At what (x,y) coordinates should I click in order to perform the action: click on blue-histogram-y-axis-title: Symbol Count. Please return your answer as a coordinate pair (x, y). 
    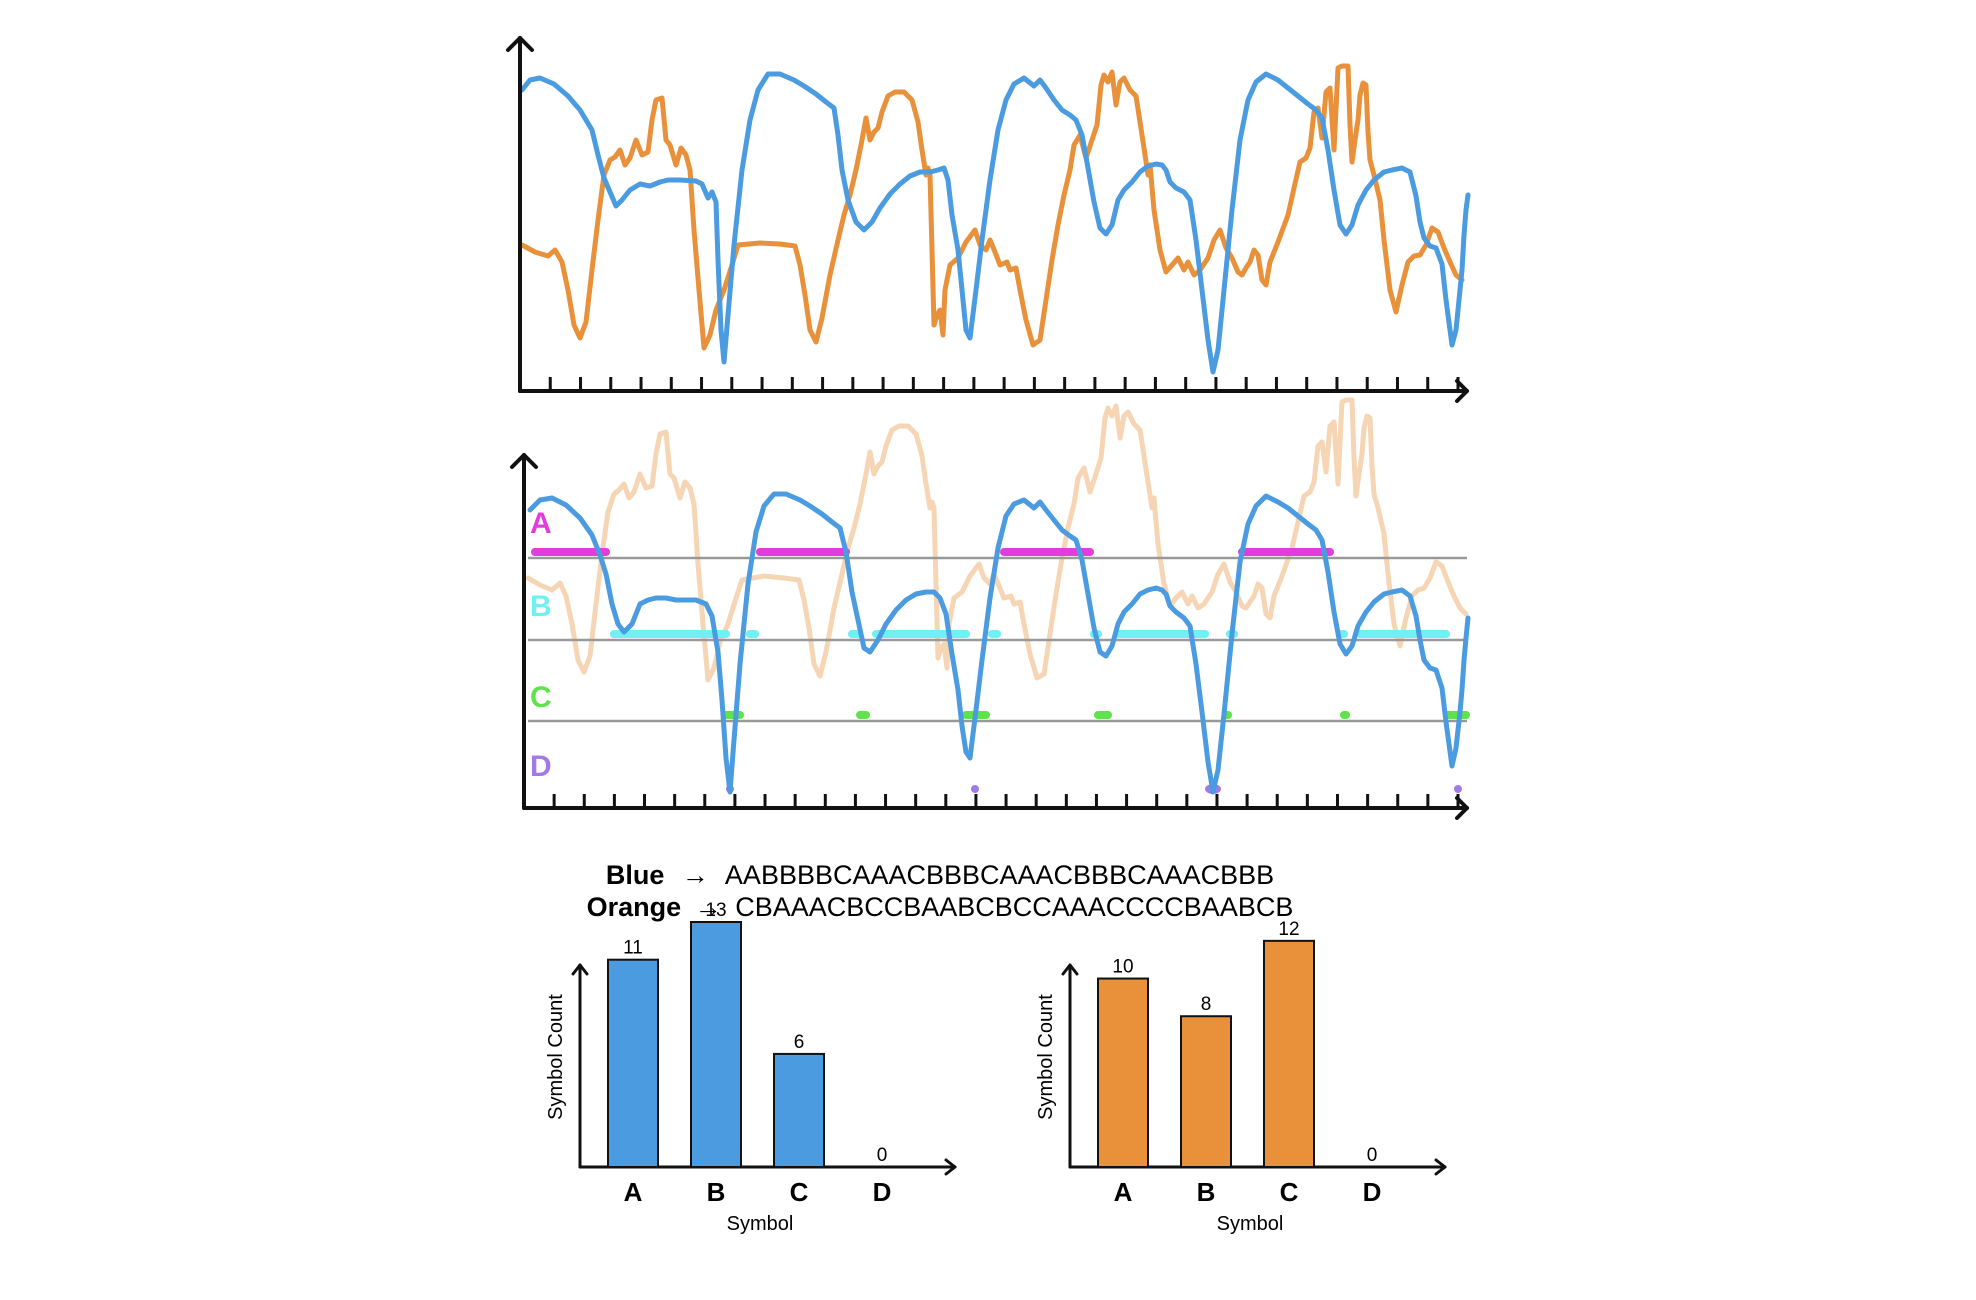
    Looking at the image, I should click on (556, 1057).